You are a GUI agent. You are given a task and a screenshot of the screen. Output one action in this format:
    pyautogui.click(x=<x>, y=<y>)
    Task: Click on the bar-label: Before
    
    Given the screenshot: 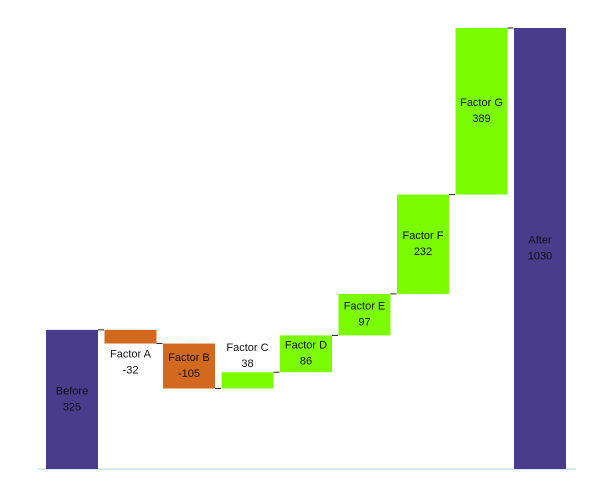 What is the action you would take?
    pyautogui.click(x=72, y=391)
    